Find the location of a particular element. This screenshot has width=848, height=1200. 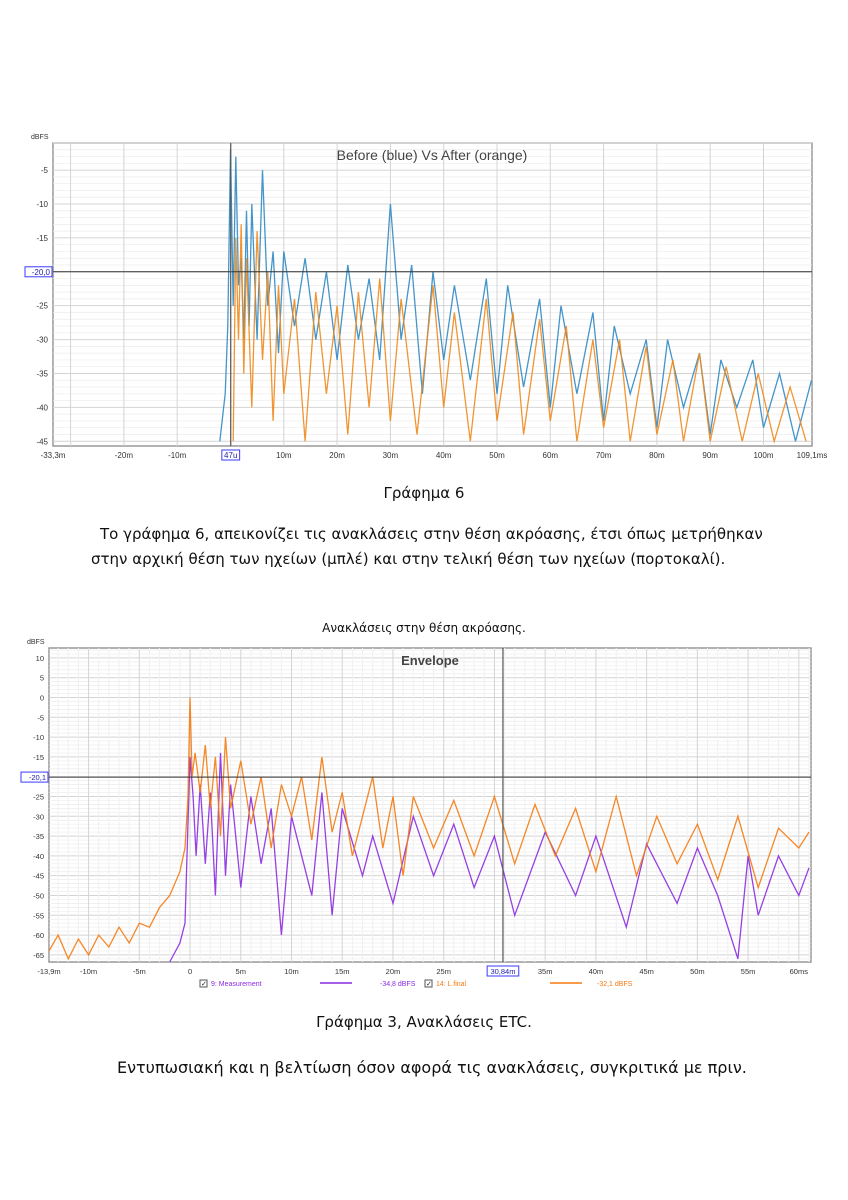

x-tick-label: 80m is located at coordinates (657, 455).